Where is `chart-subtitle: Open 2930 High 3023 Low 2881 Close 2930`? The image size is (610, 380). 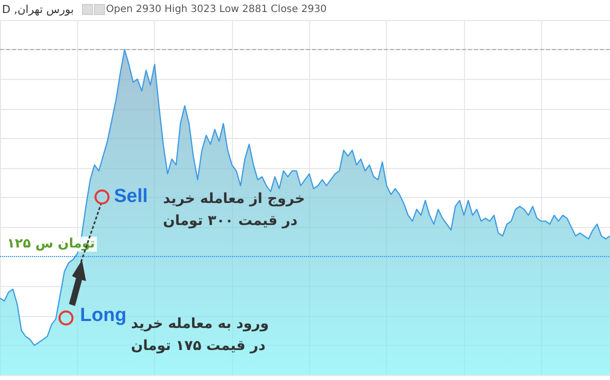
chart-subtitle: Open 2930 High 3023 Low 2881 Close 2930 is located at coordinates (216, 9).